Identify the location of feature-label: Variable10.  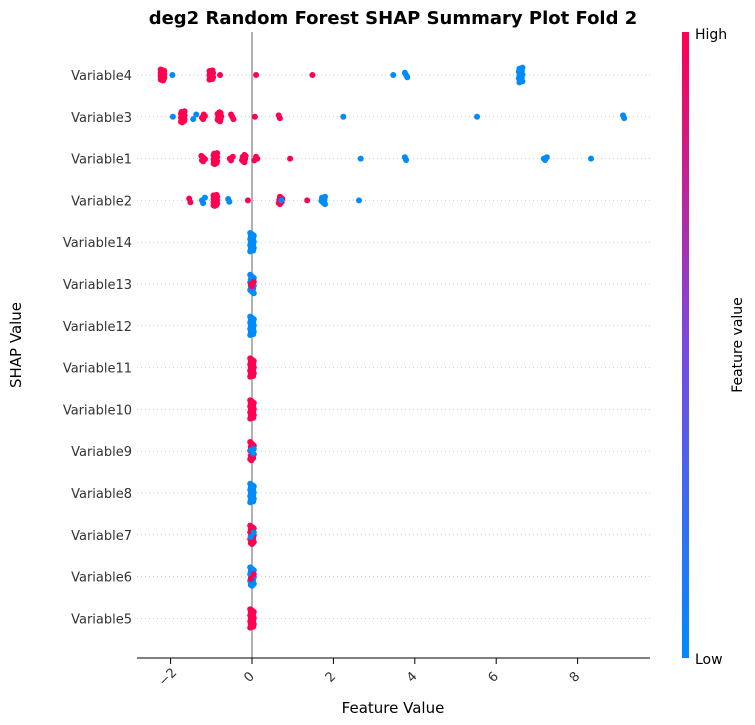
(97, 410).